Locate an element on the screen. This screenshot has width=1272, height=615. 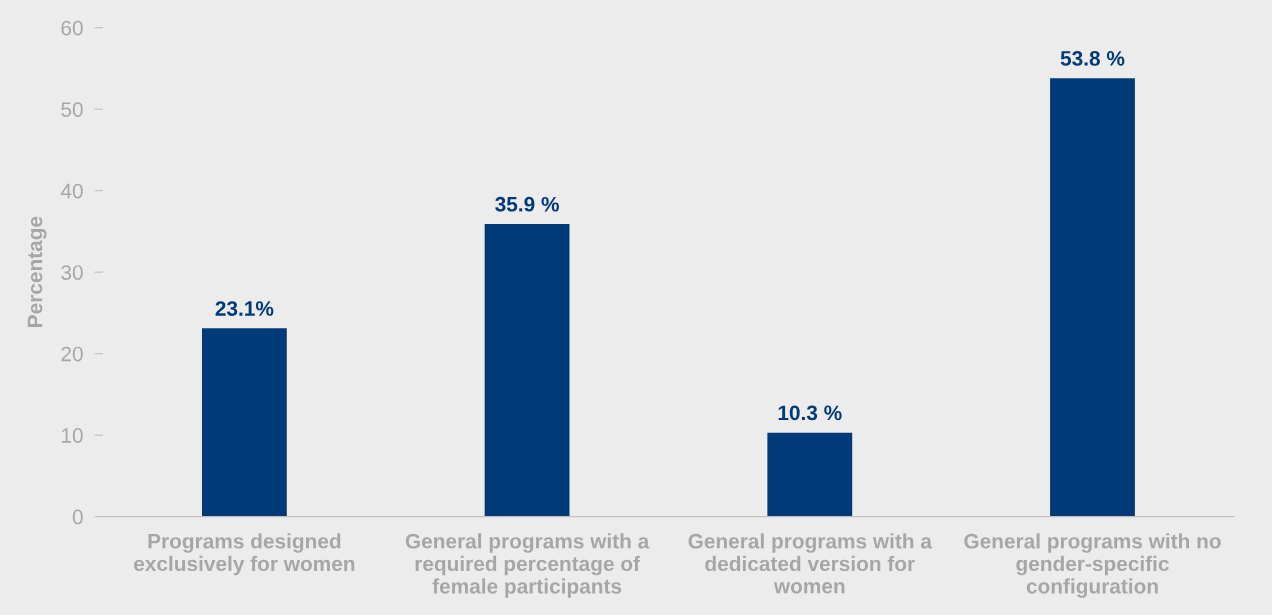
y-tick-label: 0 is located at coordinates (77, 517).